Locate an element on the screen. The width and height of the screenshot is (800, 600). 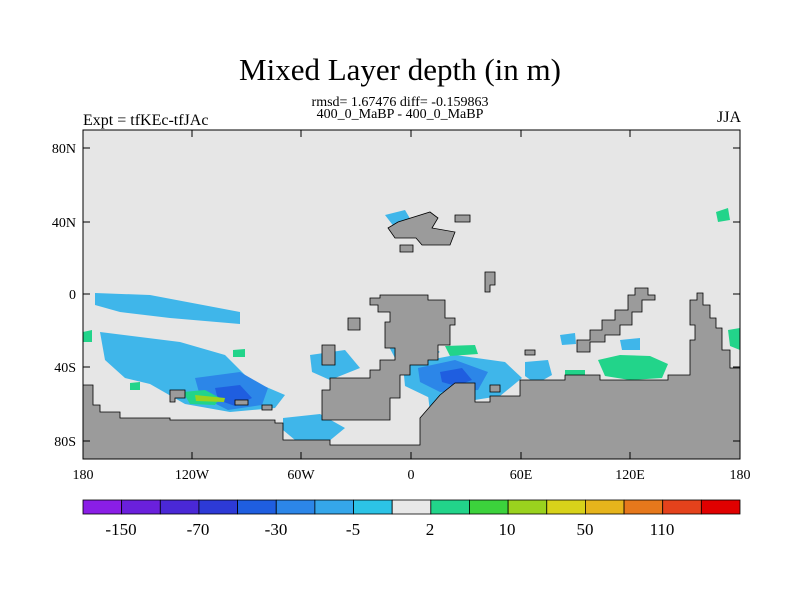
lon-labels: 180 120W 60W 0 60E 120E 180 is located at coordinates (412, 475).